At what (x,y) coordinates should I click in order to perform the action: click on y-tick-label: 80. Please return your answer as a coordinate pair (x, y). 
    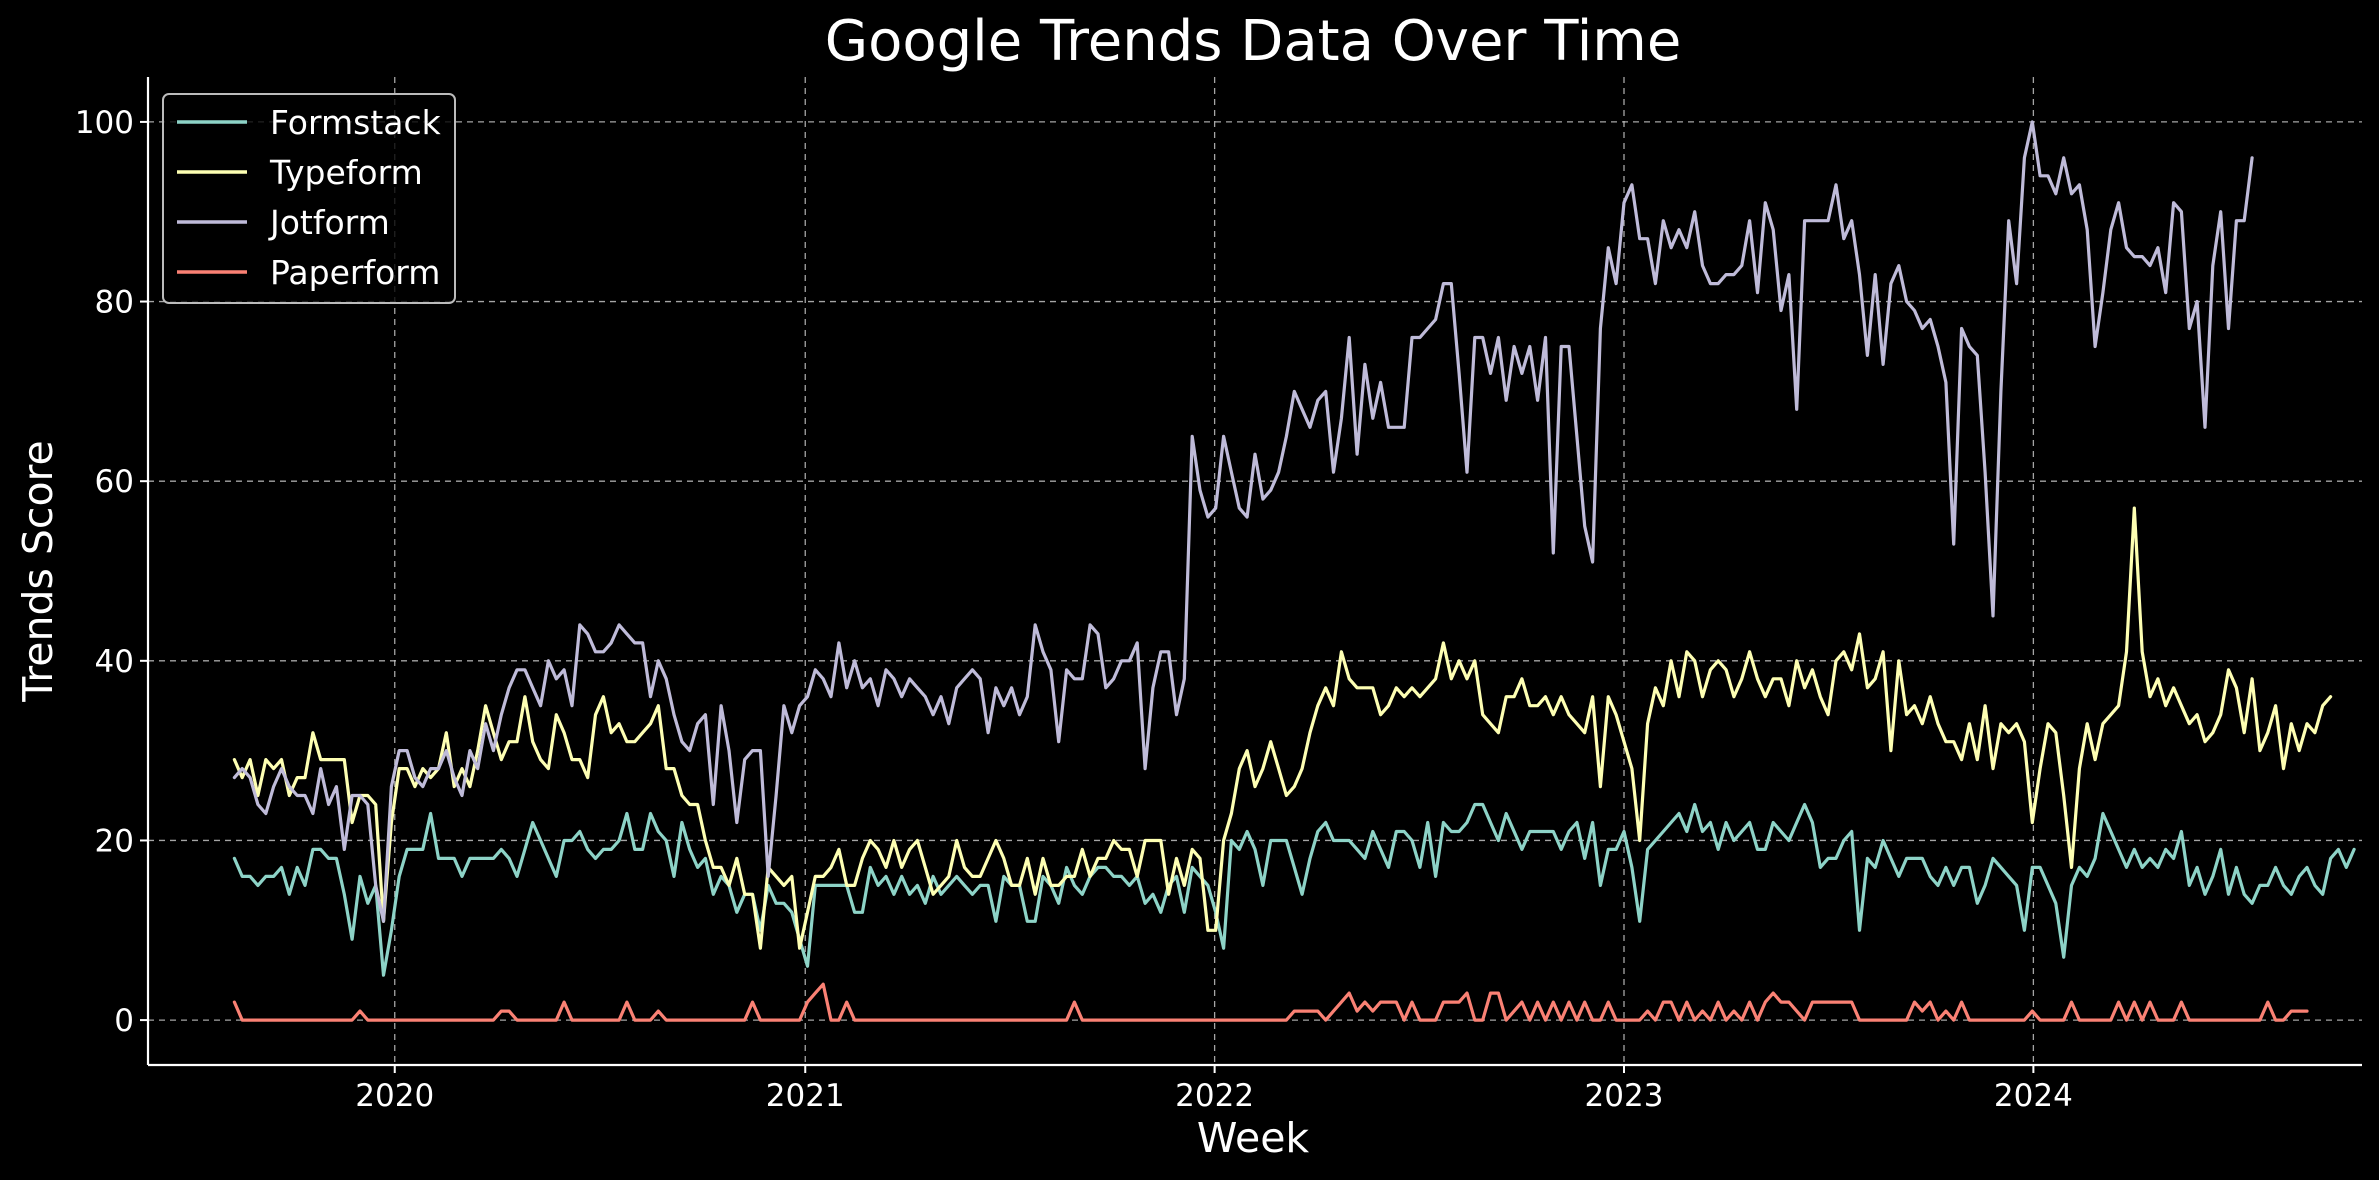
    Looking at the image, I should click on (114, 303).